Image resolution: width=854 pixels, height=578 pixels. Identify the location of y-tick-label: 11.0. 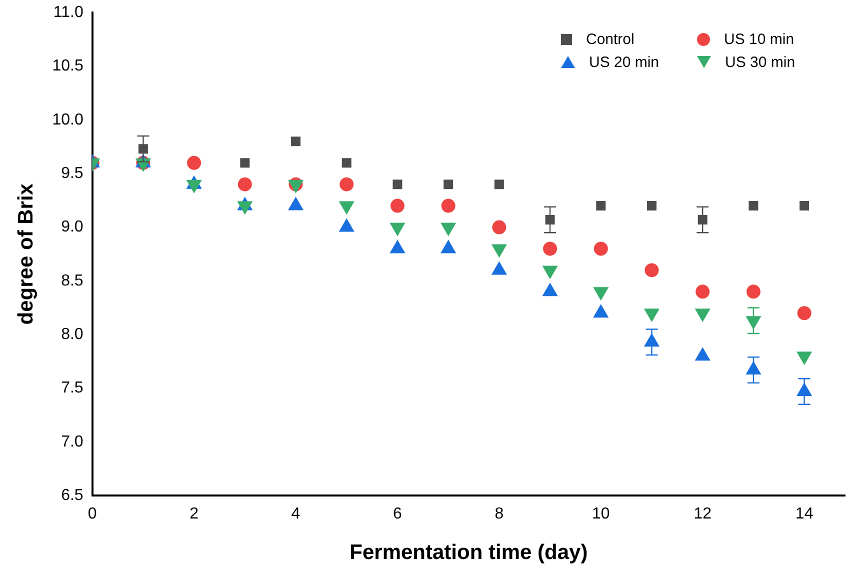
(68, 13).